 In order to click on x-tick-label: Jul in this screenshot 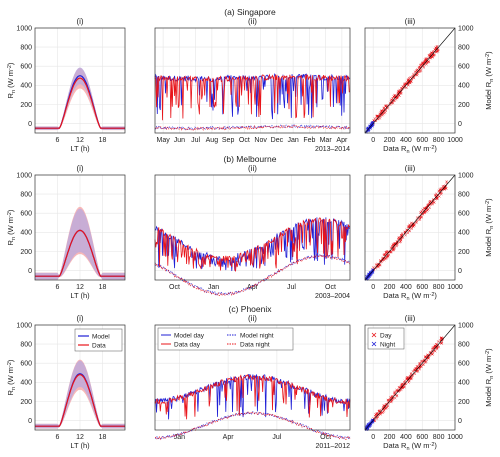, I will do `click(195, 140)`.